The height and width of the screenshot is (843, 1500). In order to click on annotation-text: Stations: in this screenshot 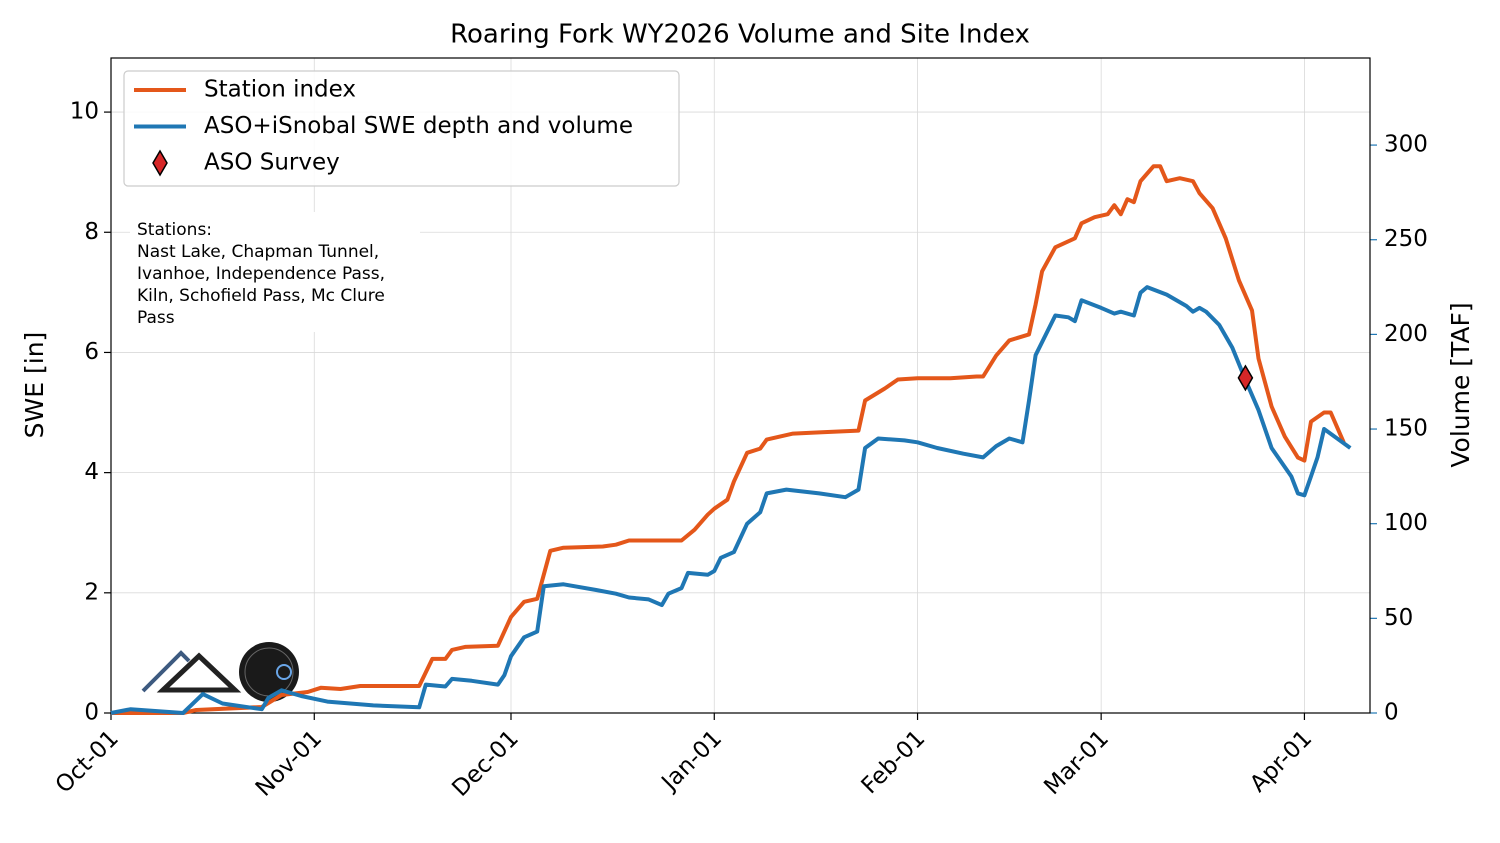, I will do `click(174, 230)`.